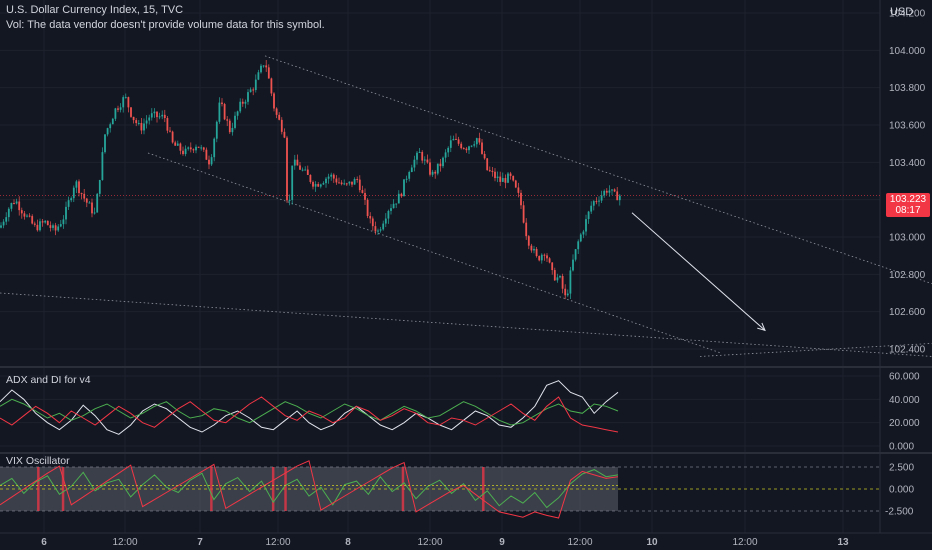 The image size is (932, 550). What do you see at coordinates (907, 350) in the screenshot?
I see `price-tick-label: 102.400` at bounding box center [907, 350].